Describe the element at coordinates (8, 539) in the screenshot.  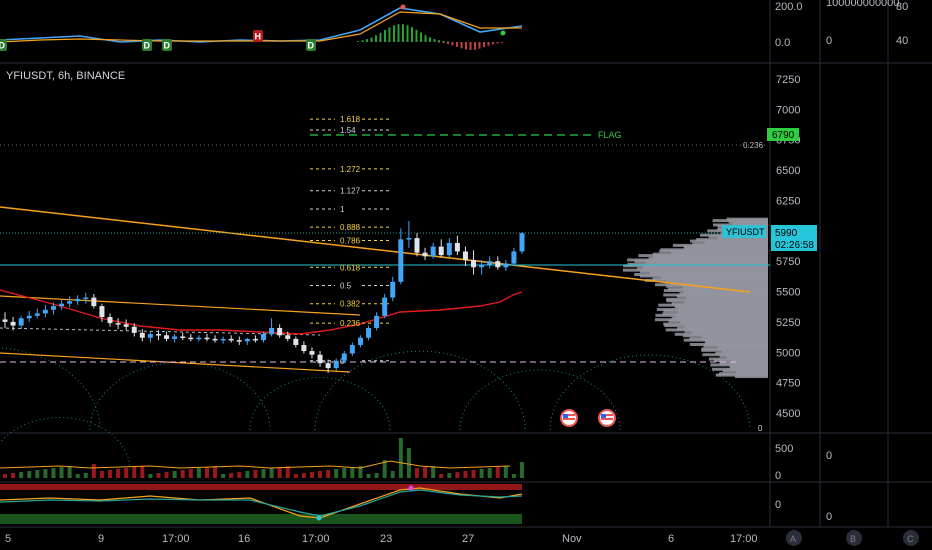
I see `time-tick-0: 5` at that location.